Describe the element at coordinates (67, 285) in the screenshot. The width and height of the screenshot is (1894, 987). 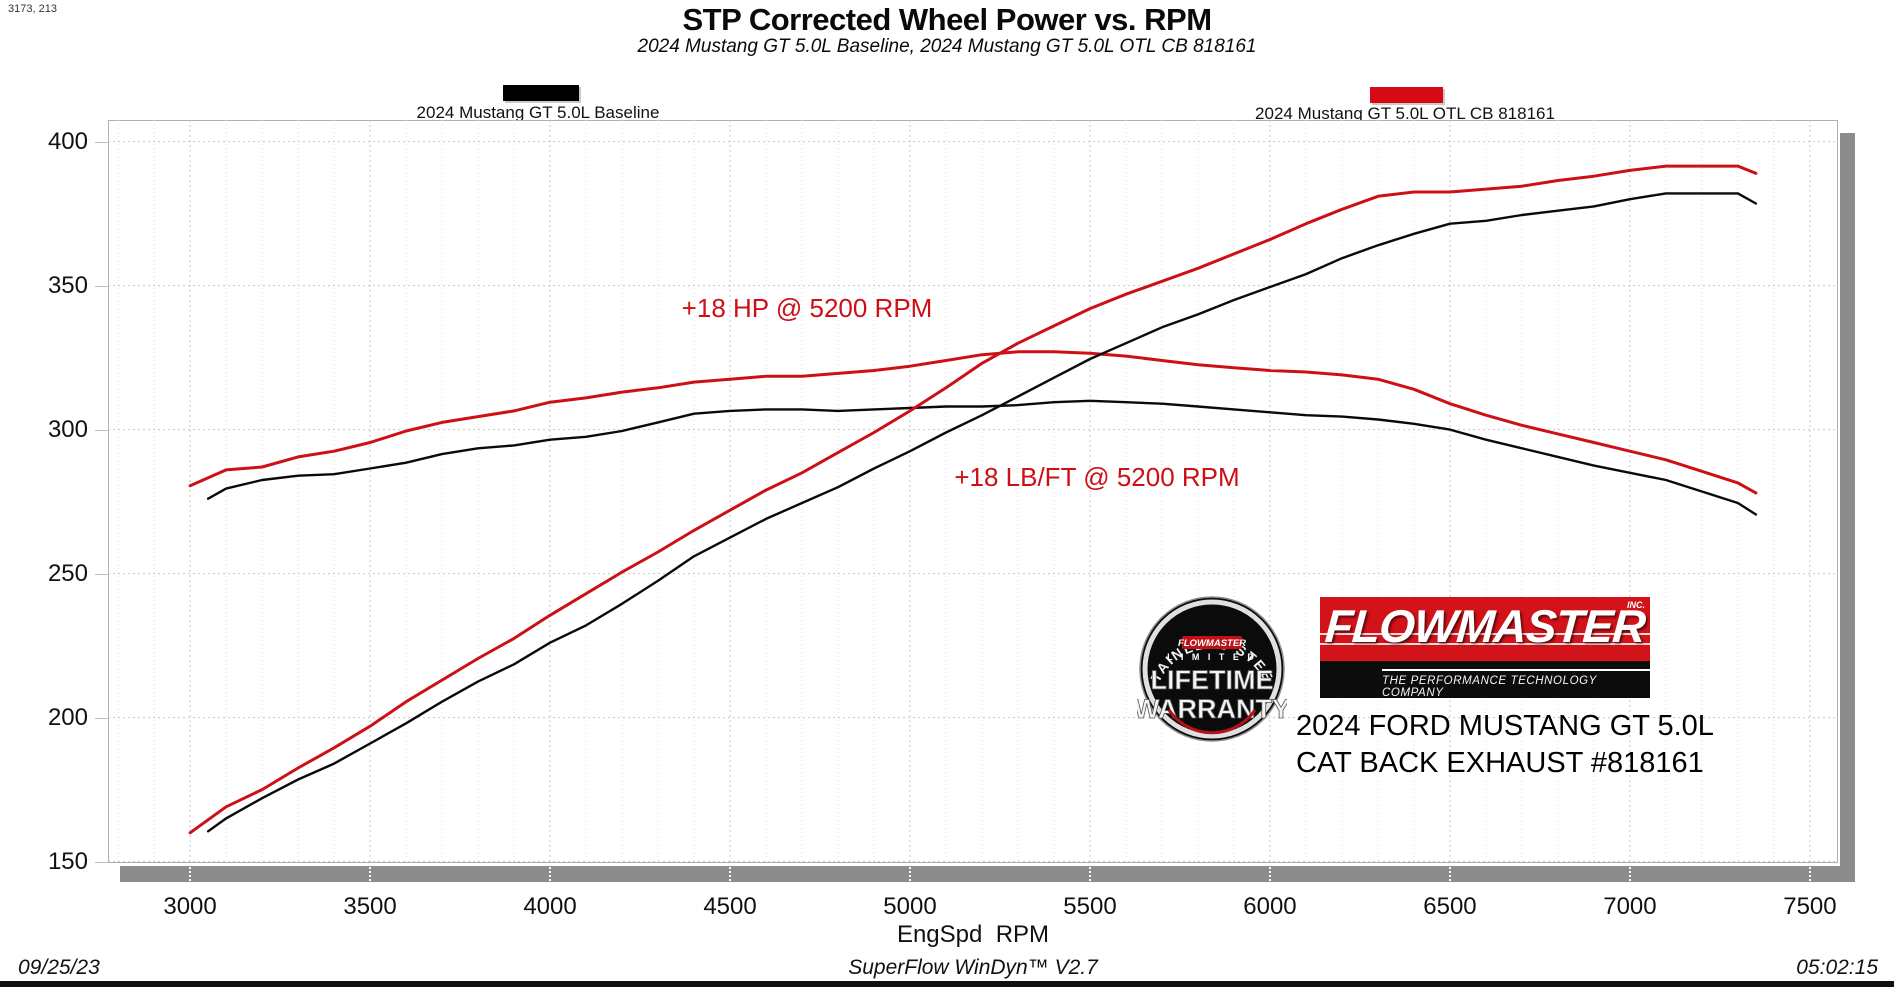
I see `y-tick-label: 350` at that location.